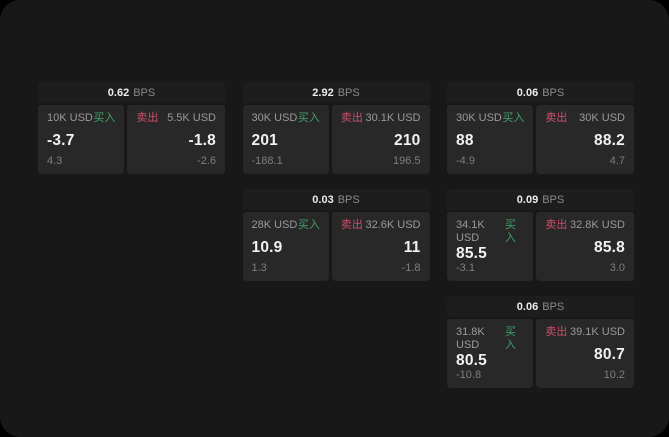 This screenshot has height=437, width=669. I want to click on sell-price: 88.2, so click(609, 140).